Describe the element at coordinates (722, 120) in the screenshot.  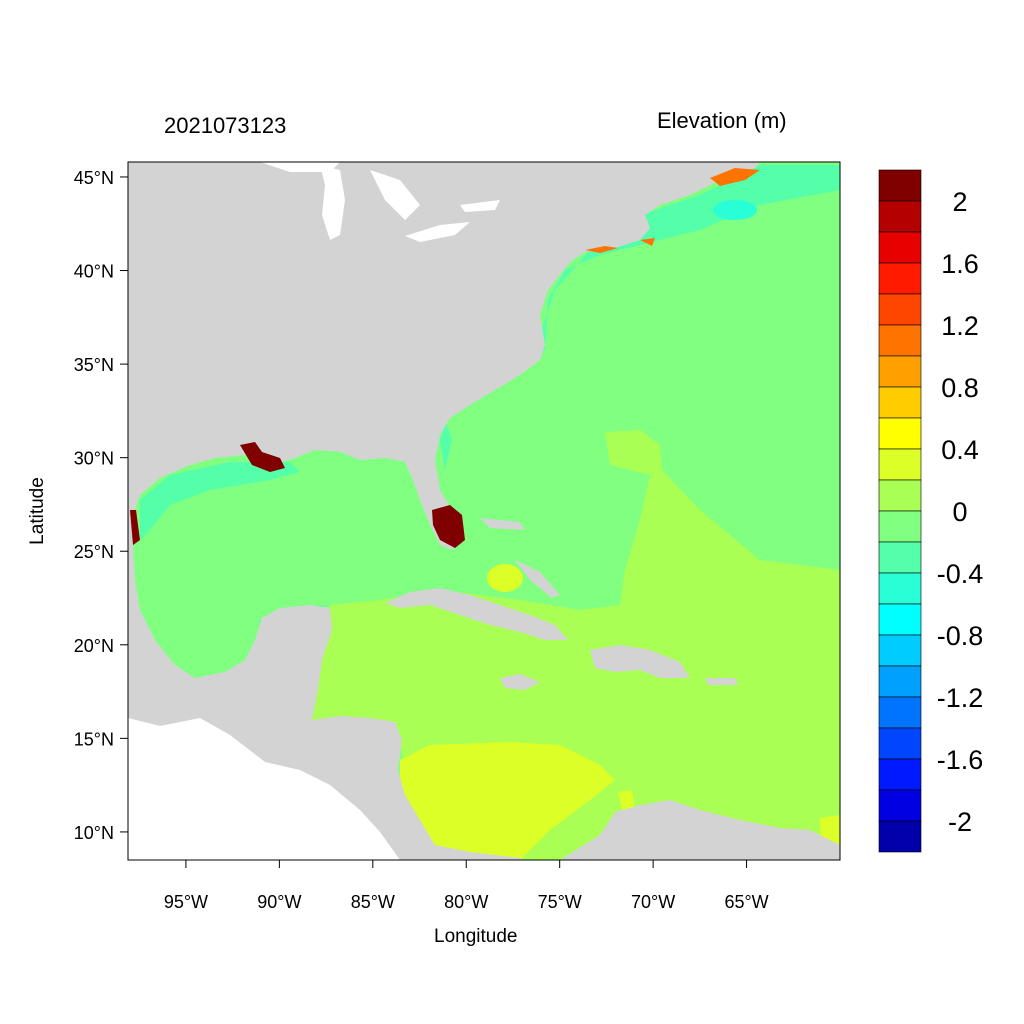
I see `variable-title: Elevation (m)` at that location.